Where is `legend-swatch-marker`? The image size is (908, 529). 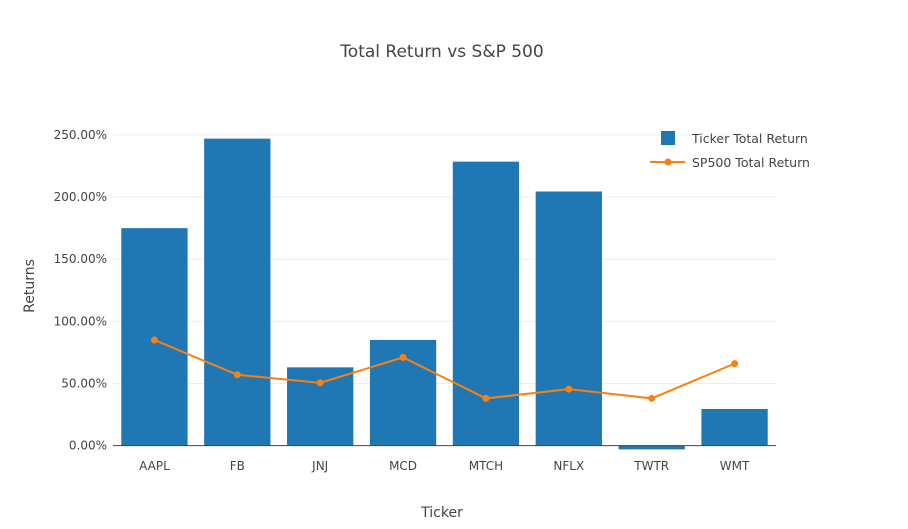
legend-swatch-marker is located at coordinates (668, 162).